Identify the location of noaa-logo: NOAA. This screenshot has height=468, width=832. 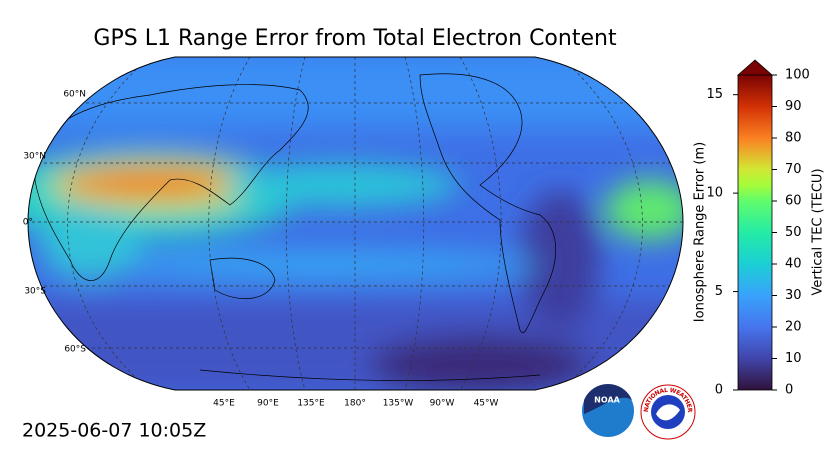
(608, 410).